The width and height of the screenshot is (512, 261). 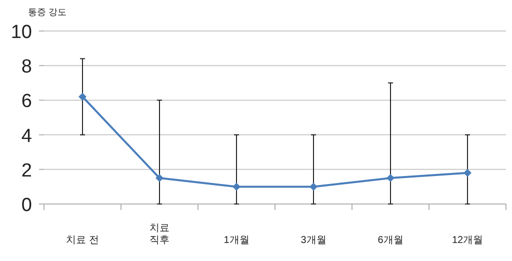 What do you see at coordinates (26, 101) in the screenshot?
I see `y-tick-label: 6` at bounding box center [26, 101].